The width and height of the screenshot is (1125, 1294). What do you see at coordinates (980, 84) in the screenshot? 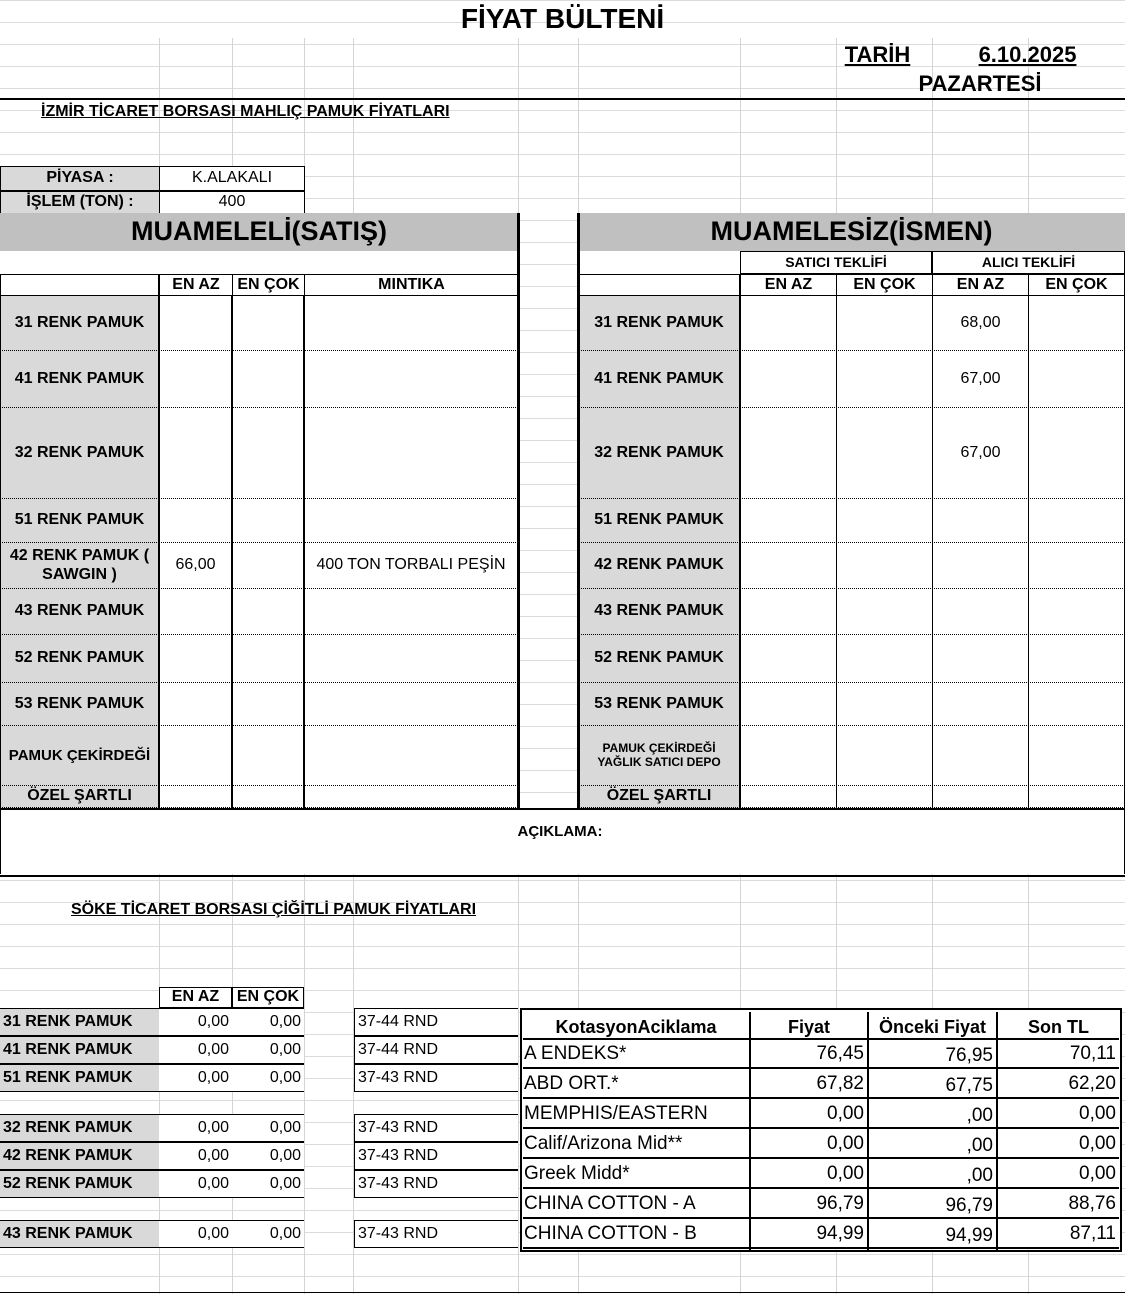
I see `day-value: PAZARTESİ` at bounding box center [980, 84].